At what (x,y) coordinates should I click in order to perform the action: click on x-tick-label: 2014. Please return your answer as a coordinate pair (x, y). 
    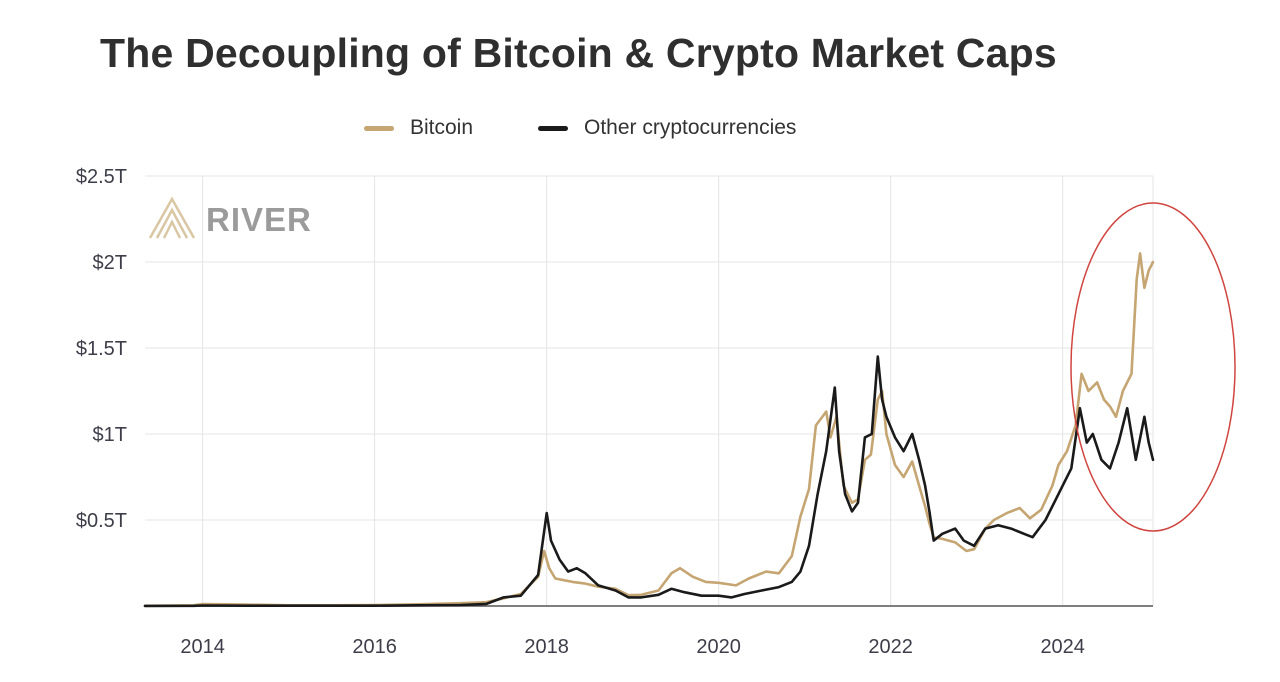
    Looking at the image, I should click on (202, 647).